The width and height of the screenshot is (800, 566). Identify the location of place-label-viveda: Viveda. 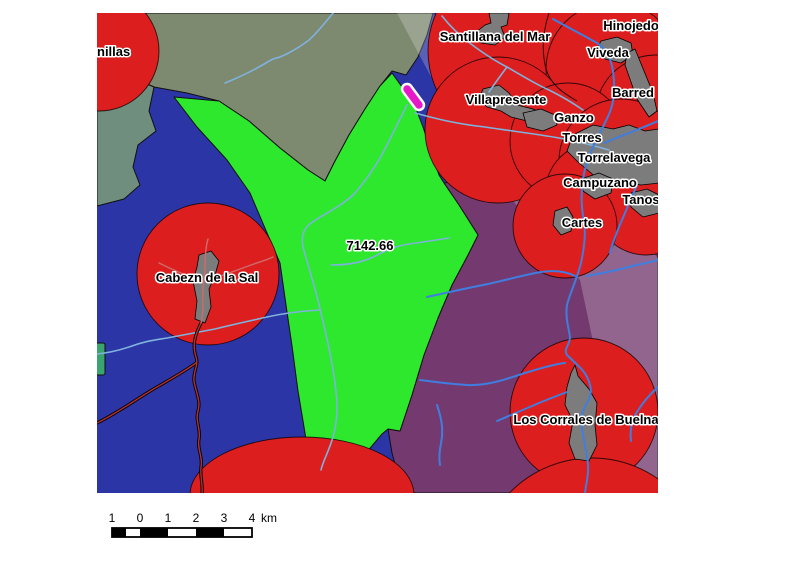
(608, 52).